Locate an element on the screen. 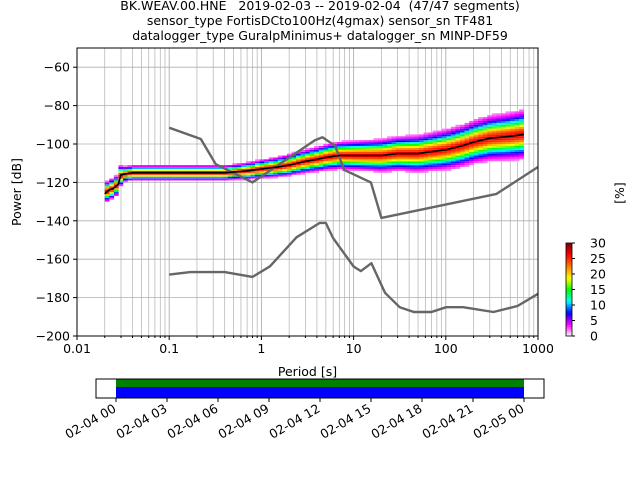 The height and width of the screenshot is (480, 640). noise-model-high-line is located at coordinates (353, 173).